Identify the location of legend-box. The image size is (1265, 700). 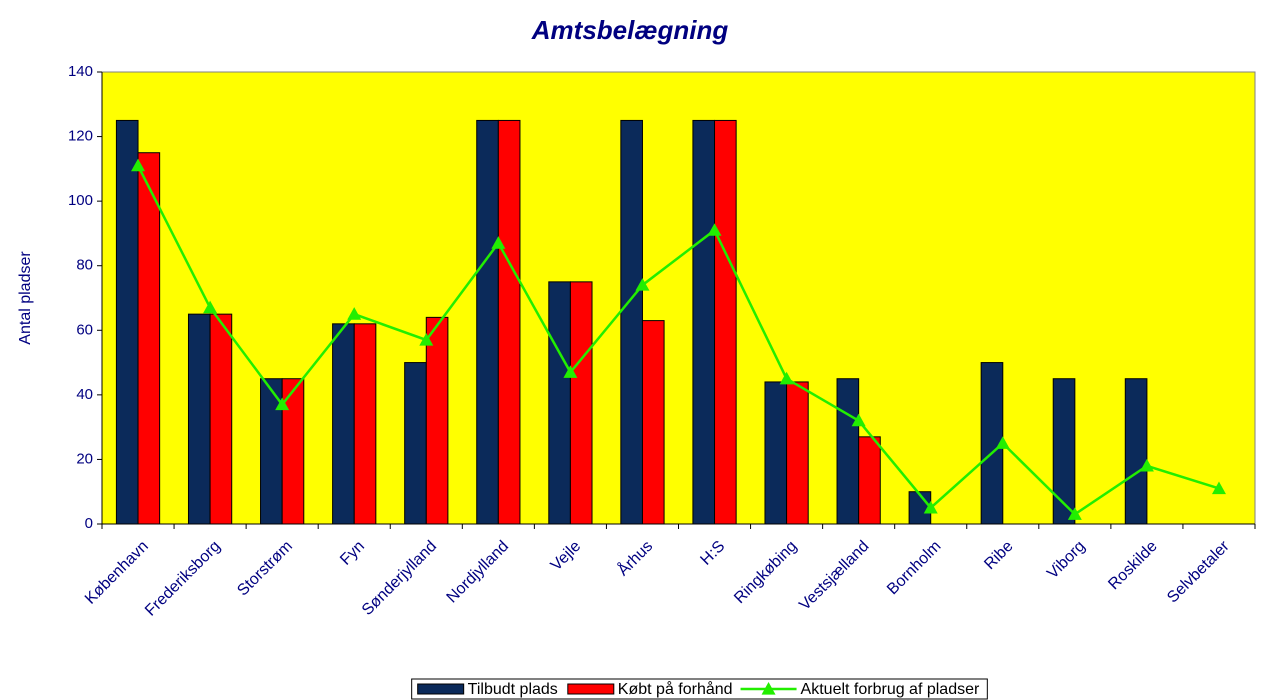
(699, 689).